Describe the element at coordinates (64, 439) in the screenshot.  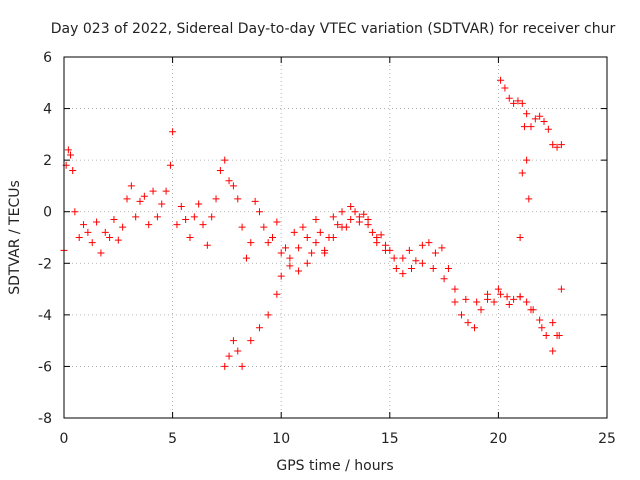
I see `x-tick-label: 0` at that location.